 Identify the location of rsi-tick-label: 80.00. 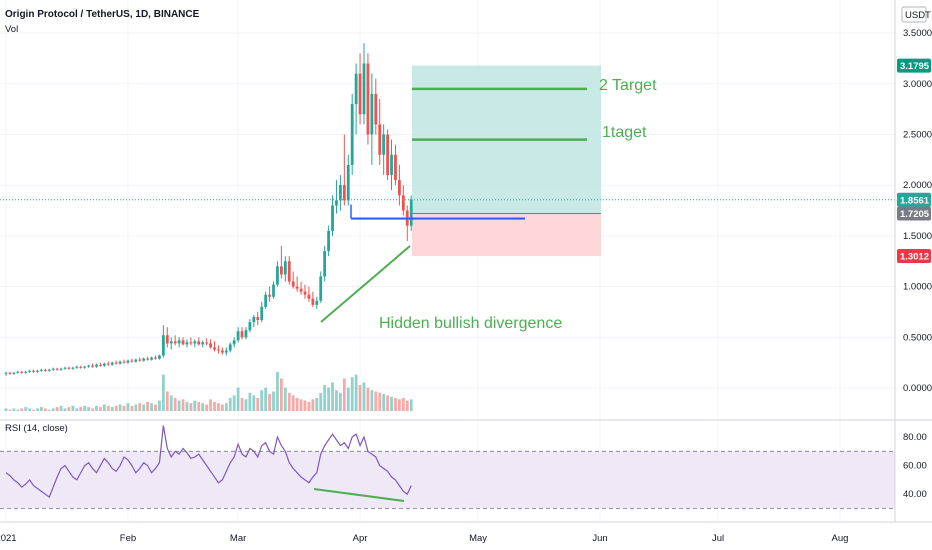
(915, 437).